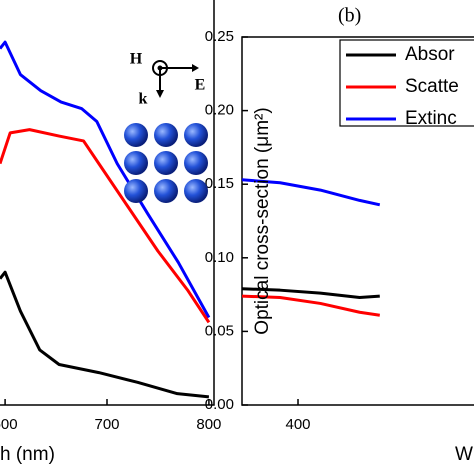  What do you see at coordinates (106, 424) in the screenshot?
I see `x-tick-label: 700` at bounding box center [106, 424].